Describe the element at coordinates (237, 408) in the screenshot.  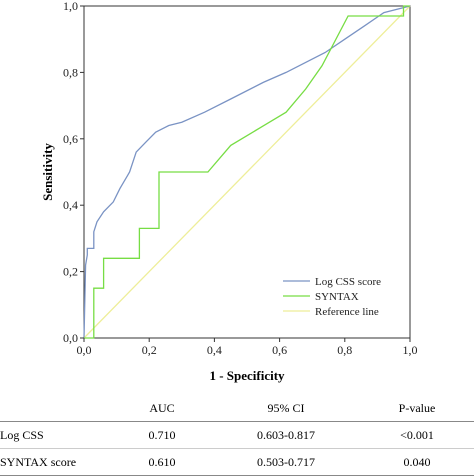
I see `table-header-row: AUC 95% CI P-value` at that location.